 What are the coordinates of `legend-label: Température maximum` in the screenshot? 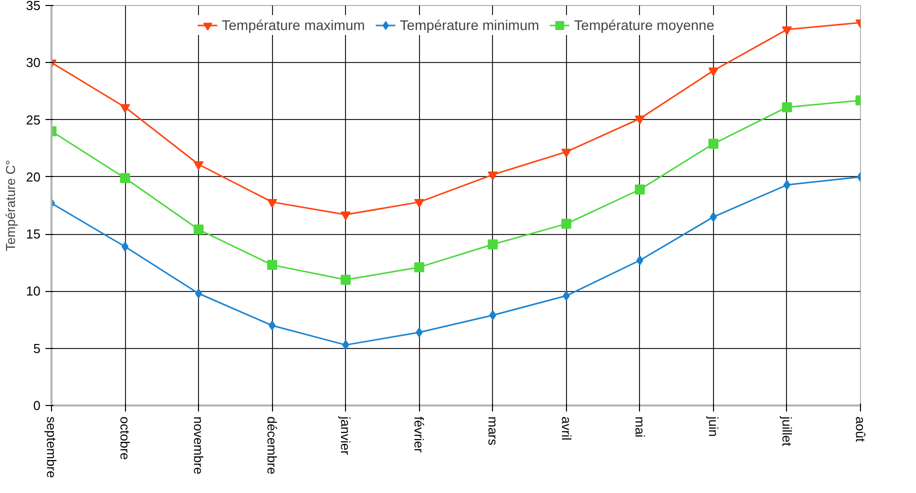 It's located at (293, 25).